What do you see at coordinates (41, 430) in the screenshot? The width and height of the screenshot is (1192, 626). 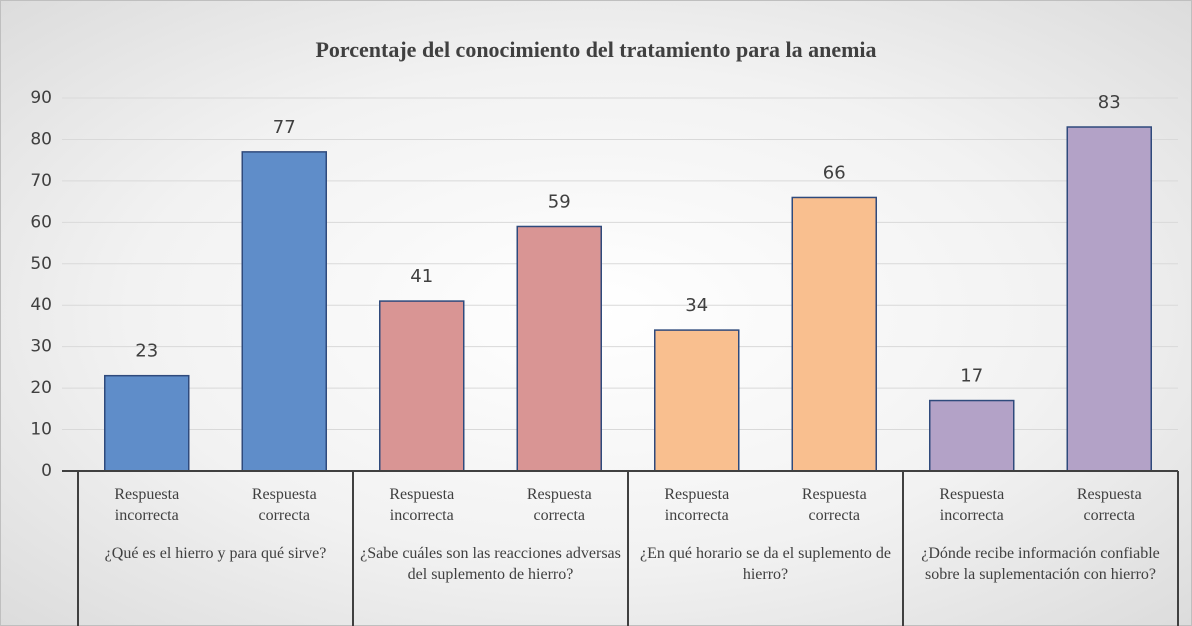 I see `y-tick-label: 10` at bounding box center [41, 430].